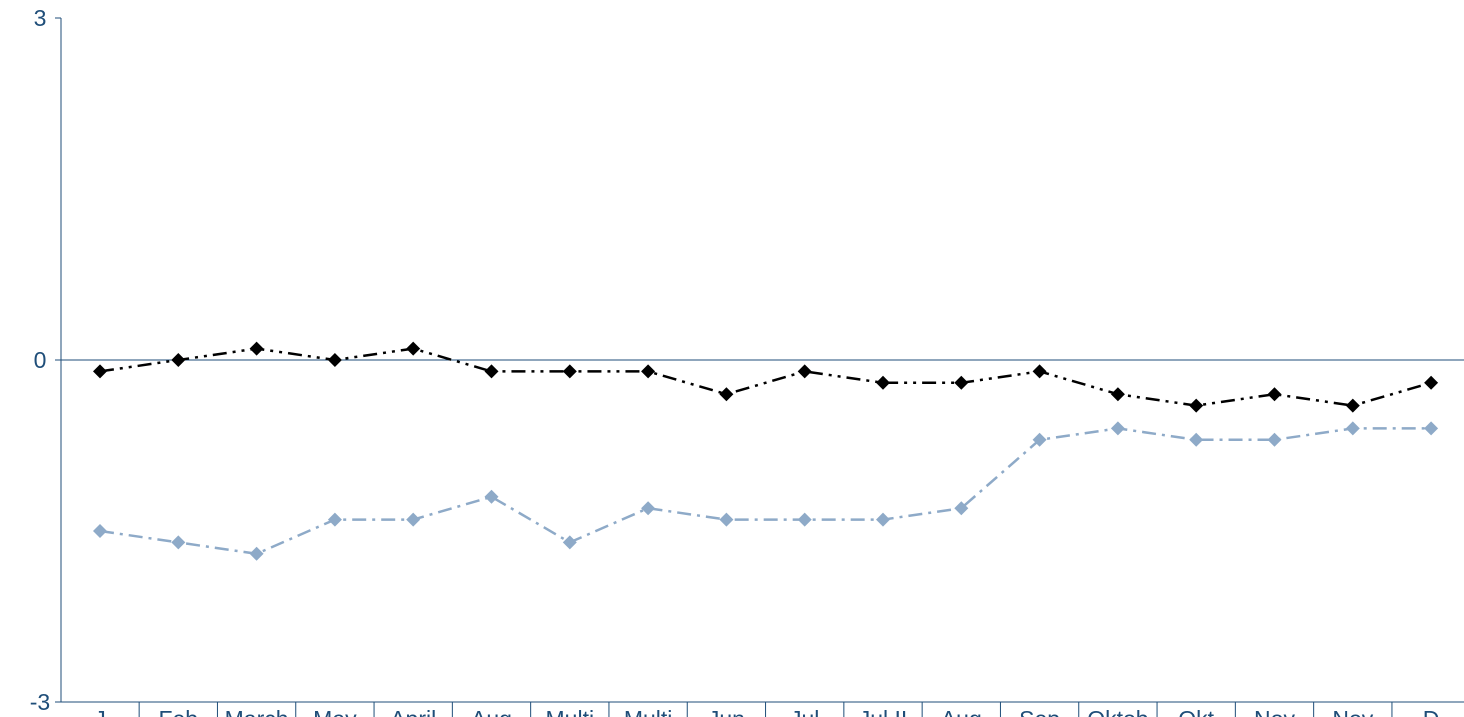 The image size is (1464, 717). Describe the element at coordinates (883, 711) in the screenshot. I see `x-tick-label: Jul II` at that location.